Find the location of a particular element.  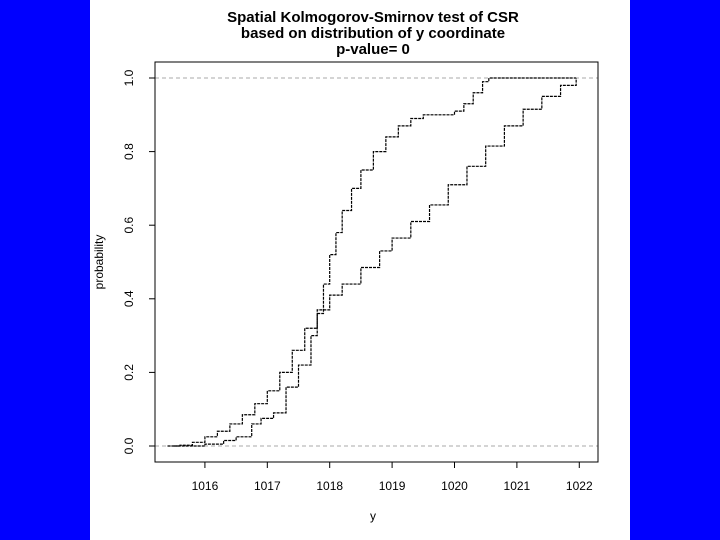

x-tick-label-4: 1020 is located at coordinates (454, 486).